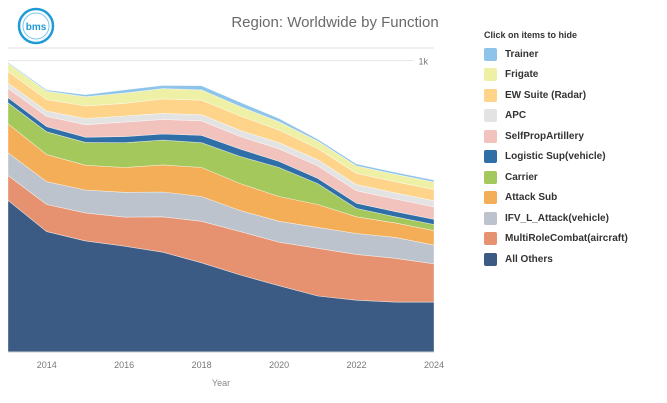  Describe the element at coordinates (202, 365) in the screenshot. I see `x-tick-label: 2018` at that location.